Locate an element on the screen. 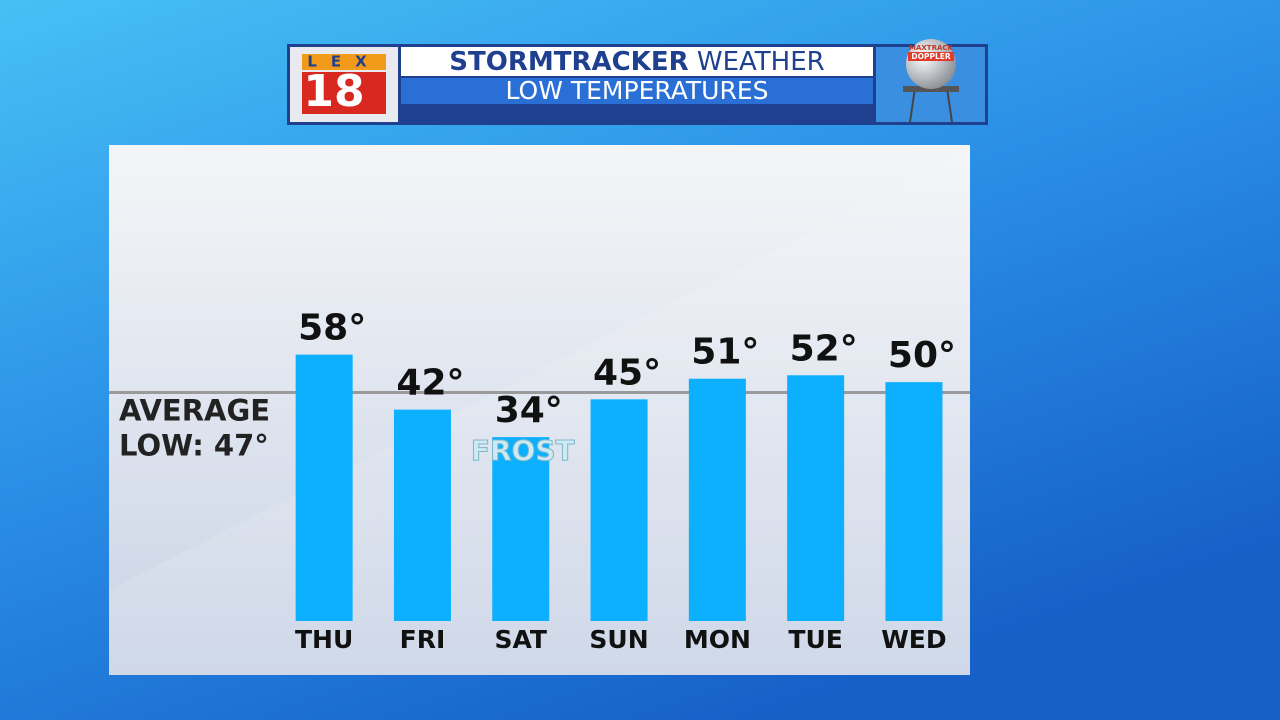  title-bar is located at coordinates (637, 61).